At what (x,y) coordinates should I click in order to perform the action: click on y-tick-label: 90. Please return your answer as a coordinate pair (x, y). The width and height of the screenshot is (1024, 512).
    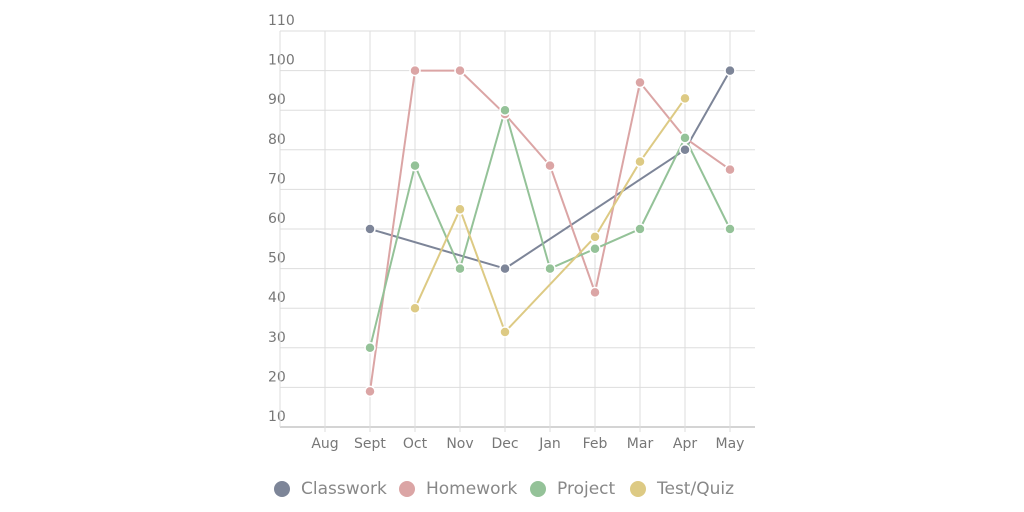
    Looking at the image, I should click on (277, 100).